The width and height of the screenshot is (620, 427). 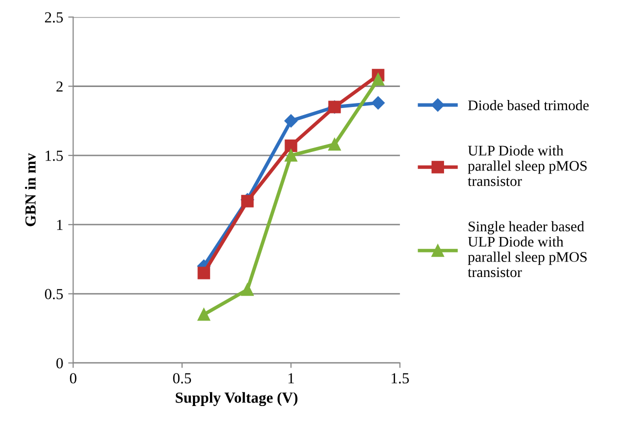 What do you see at coordinates (291, 378) in the screenshot?
I see `x-tick-label: 1` at bounding box center [291, 378].